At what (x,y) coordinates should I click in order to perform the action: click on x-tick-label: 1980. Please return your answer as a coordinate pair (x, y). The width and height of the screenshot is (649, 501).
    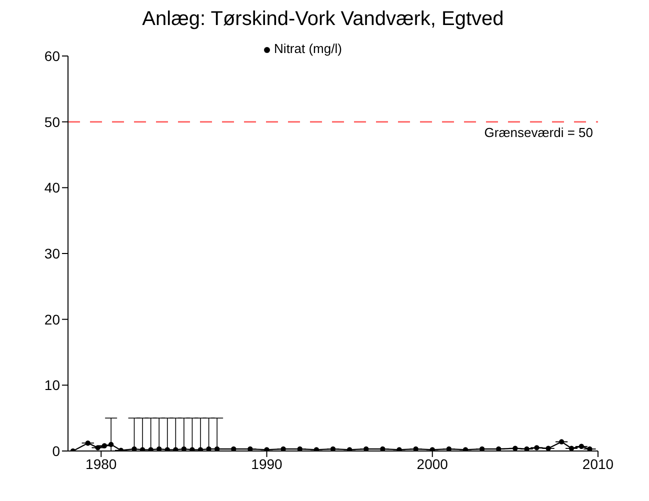
    Looking at the image, I should click on (101, 464).